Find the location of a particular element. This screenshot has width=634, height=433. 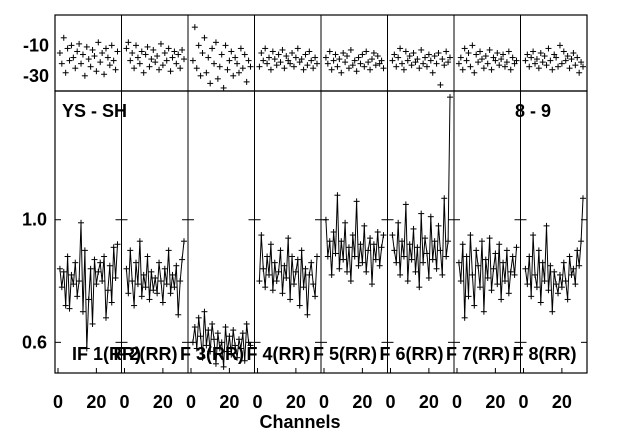

phase-y-tick-label: -30 is located at coordinates (36, 76).